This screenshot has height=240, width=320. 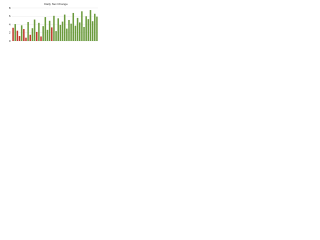 I want to click on y-tick-label: 2, so click(x=10, y=33).